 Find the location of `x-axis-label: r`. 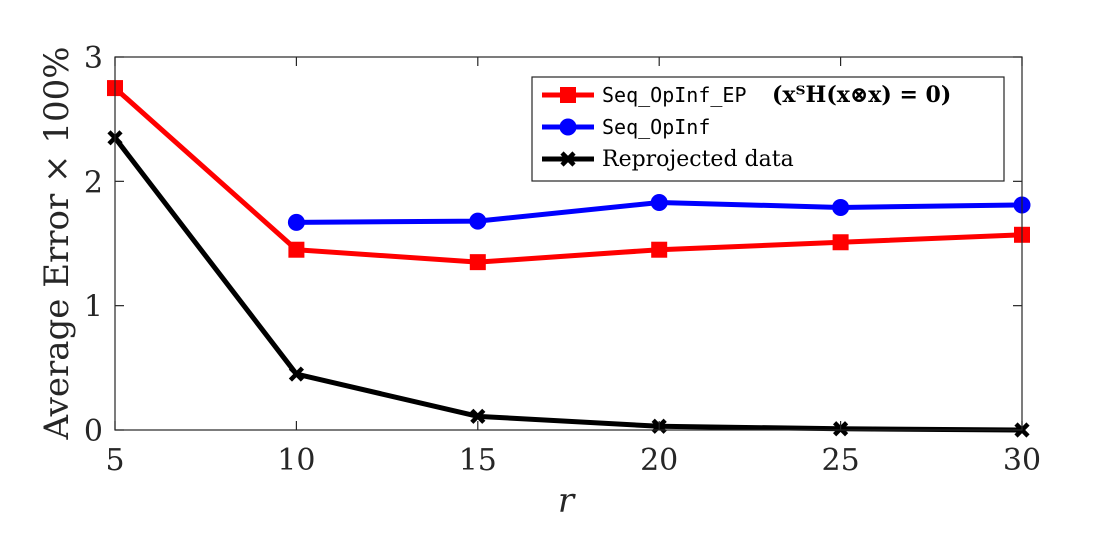

x-axis-label: r is located at coordinates (567, 501).